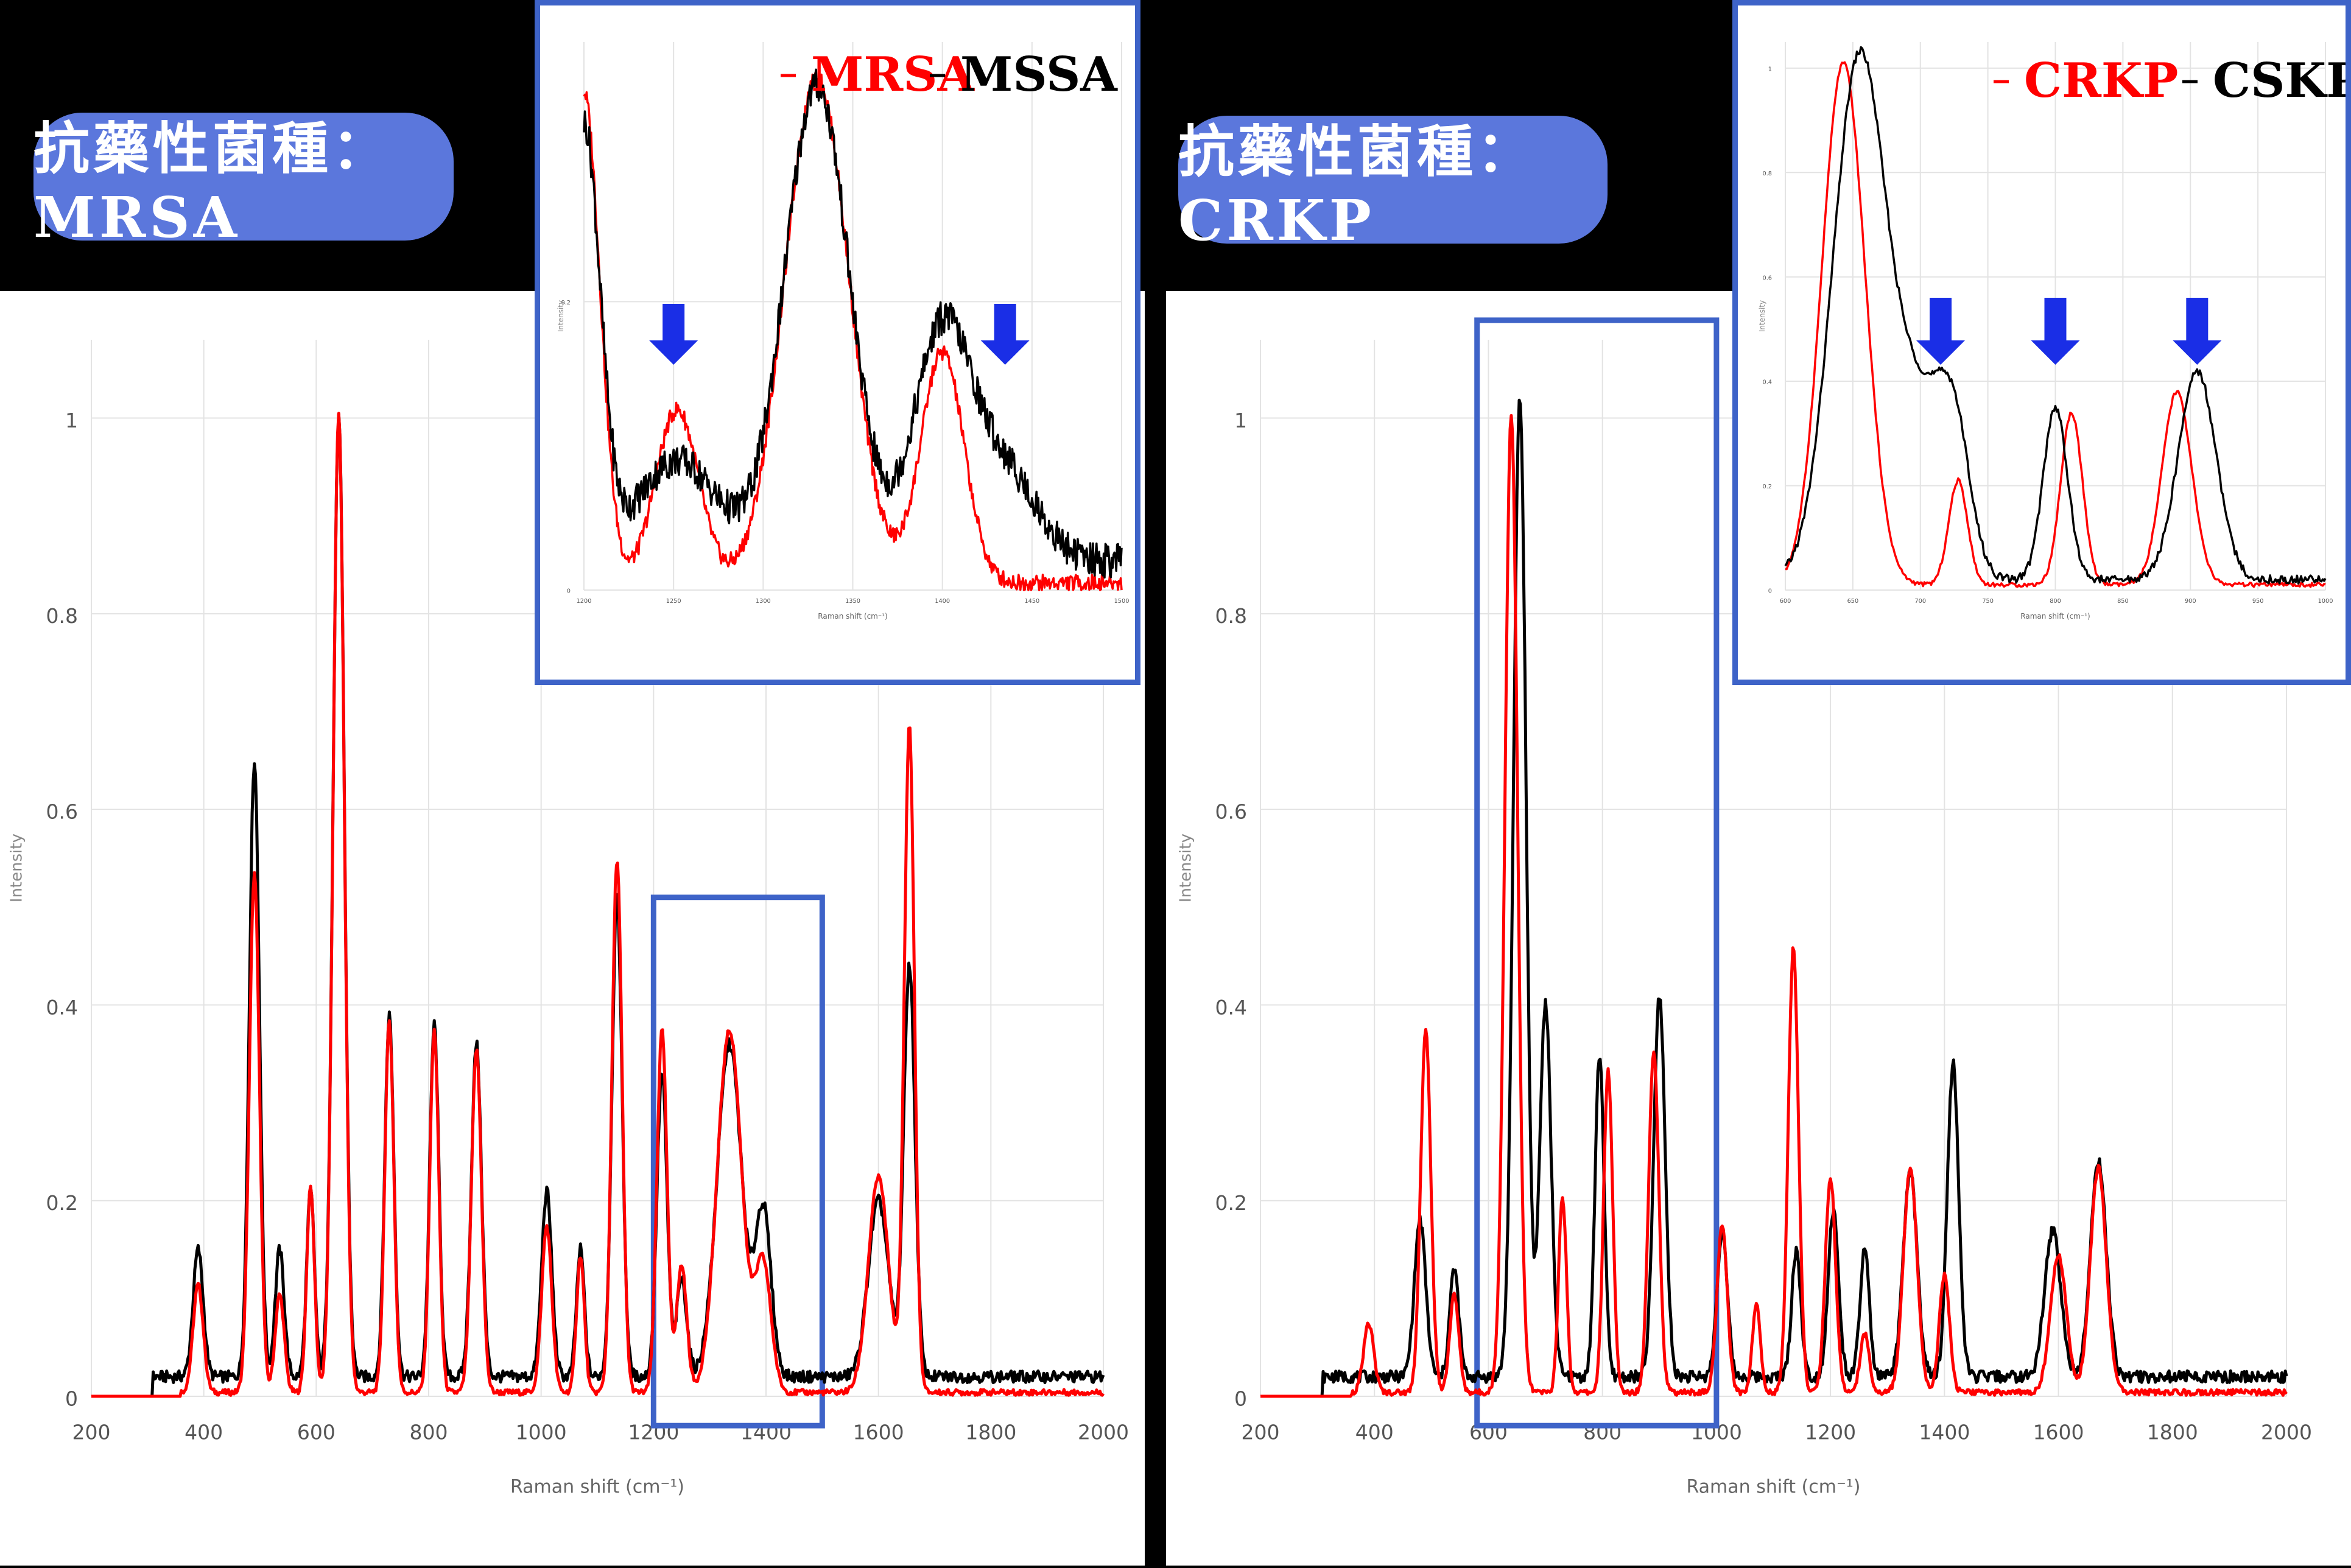  I want to click on resistant-strain-label-mrsa: 抗藥性菌種：MRSA, so click(244, 182).